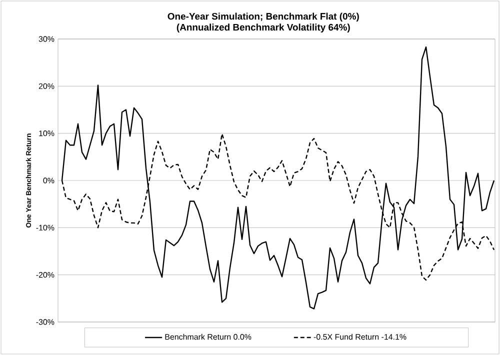  Describe the element at coordinates (263, 28) in the screenshot. I see `chart-subtitle: (Annualized Benchmark Volatility 64%)` at that location.